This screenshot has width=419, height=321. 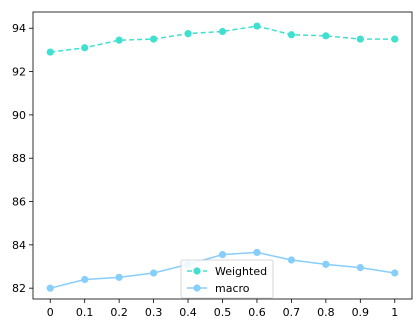 What do you see at coordinates (223, 312) in the screenshot?
I see `x-tick-label: 0.5` at bounding box center [223, 312].